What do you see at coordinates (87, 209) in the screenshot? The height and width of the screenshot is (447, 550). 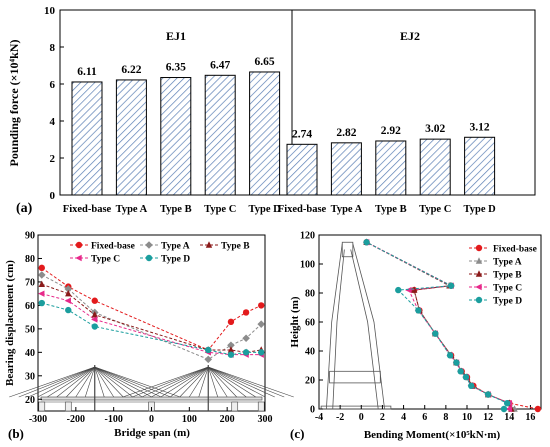 I see `x-category-label: Fixed-base` at bounding box center [87, 209].